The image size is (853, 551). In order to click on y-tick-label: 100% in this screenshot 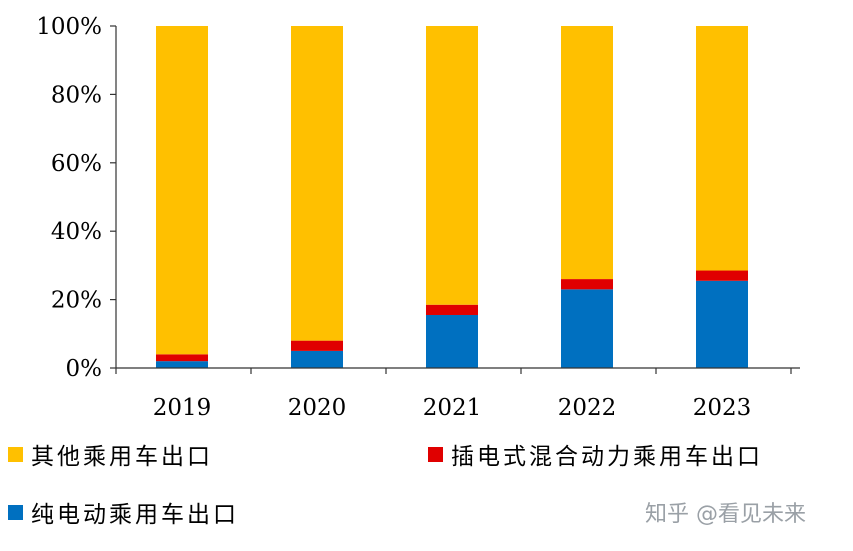, I will do `click(69, 27)`.